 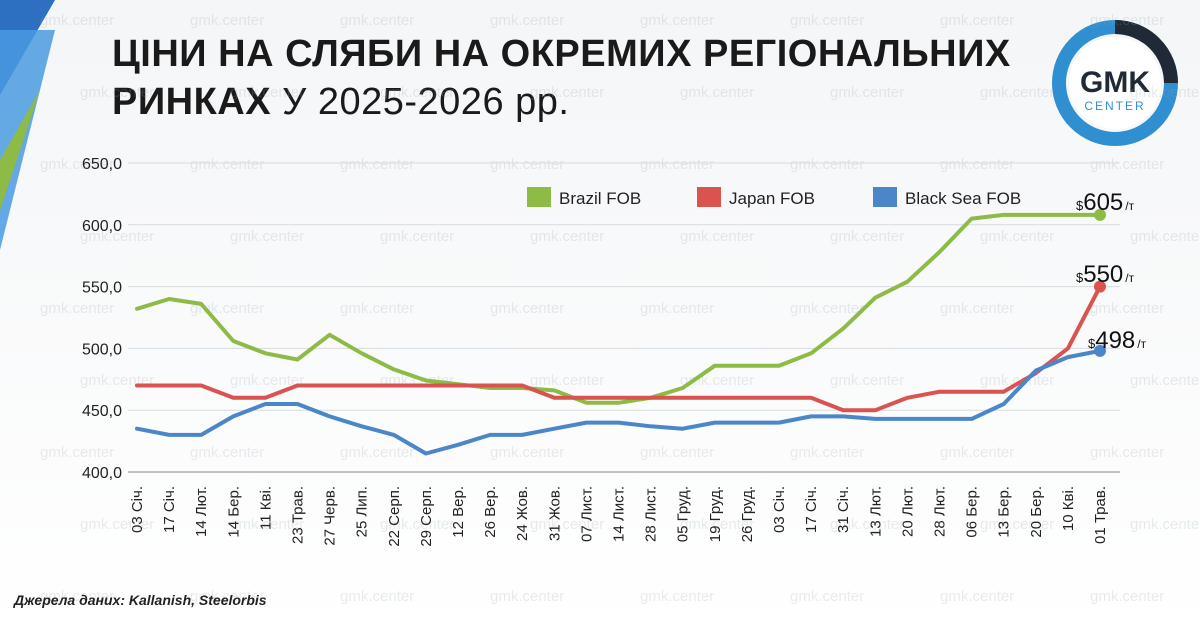 I want to click on x-tick-label: 20 Лют., so click(x=907, y=511).